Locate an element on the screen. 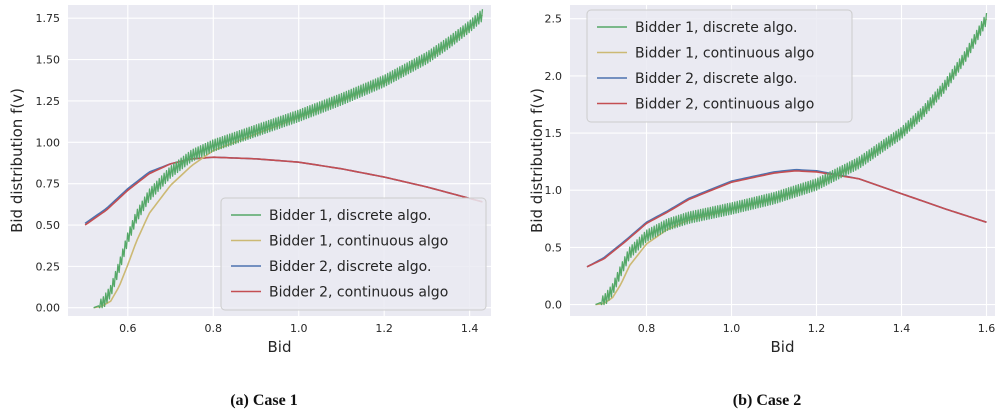 Image resolution: width=1002 pixels, height=417 pixels. y-tick-label: 0.0 is located at coordinates (554, 305).